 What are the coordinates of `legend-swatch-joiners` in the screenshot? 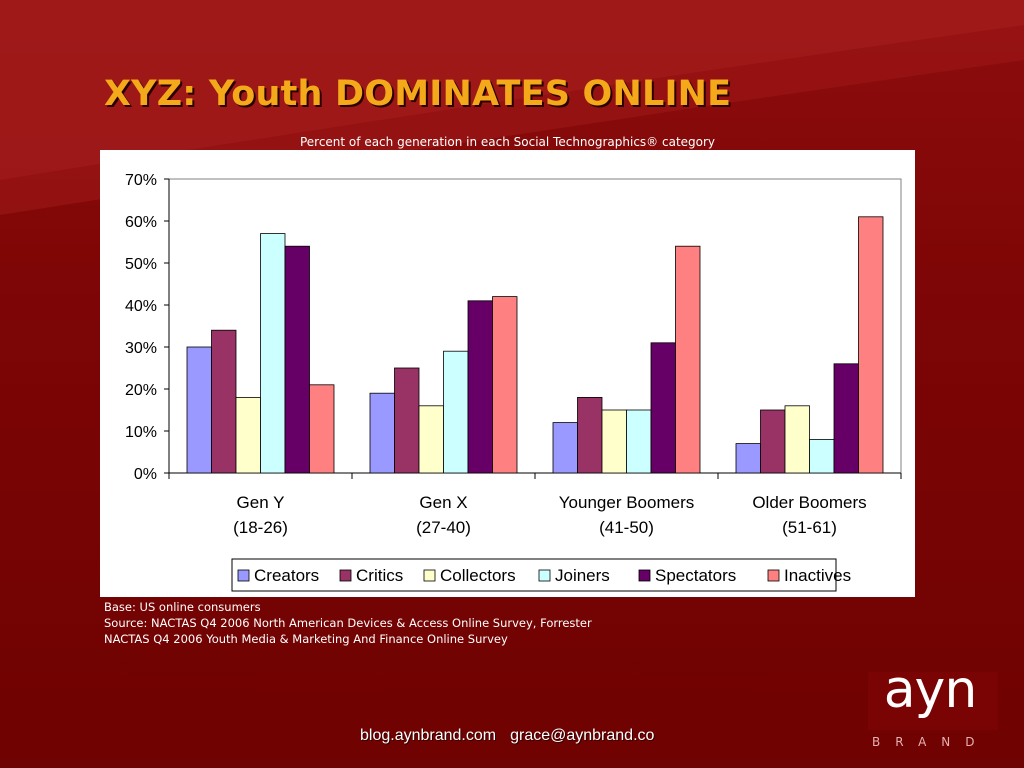 It's located at (544, 575).